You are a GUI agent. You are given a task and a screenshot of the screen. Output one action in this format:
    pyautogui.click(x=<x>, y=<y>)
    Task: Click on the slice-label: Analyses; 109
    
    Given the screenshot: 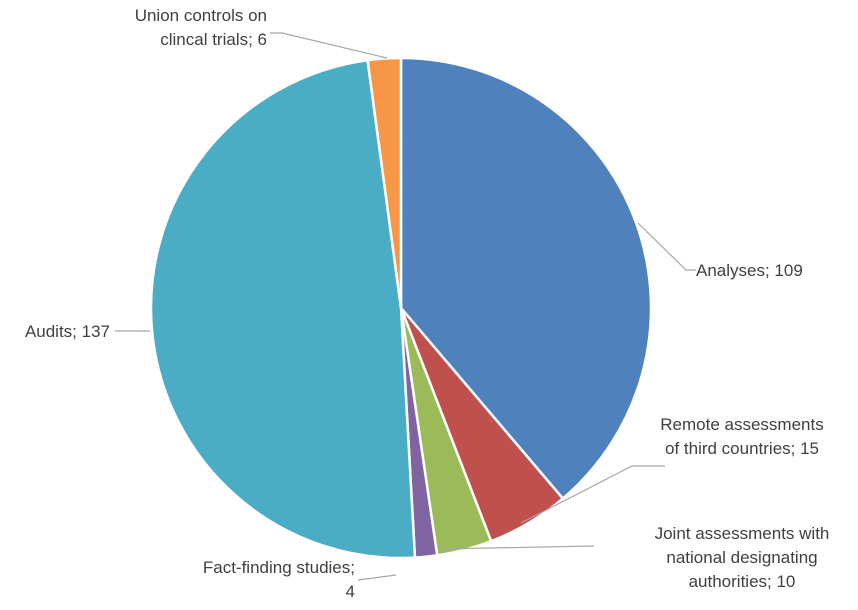 What is the action you would take?
    pyautogui.click(x=749, y=270)
    